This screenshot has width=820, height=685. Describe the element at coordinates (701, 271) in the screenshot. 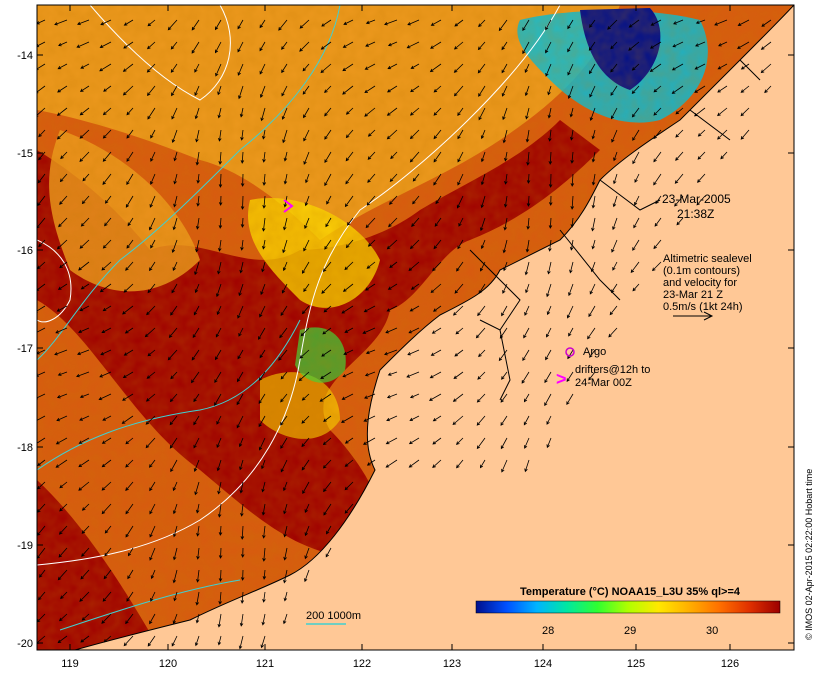

I see `legend-line-2: (0.1m contours)` at that location.